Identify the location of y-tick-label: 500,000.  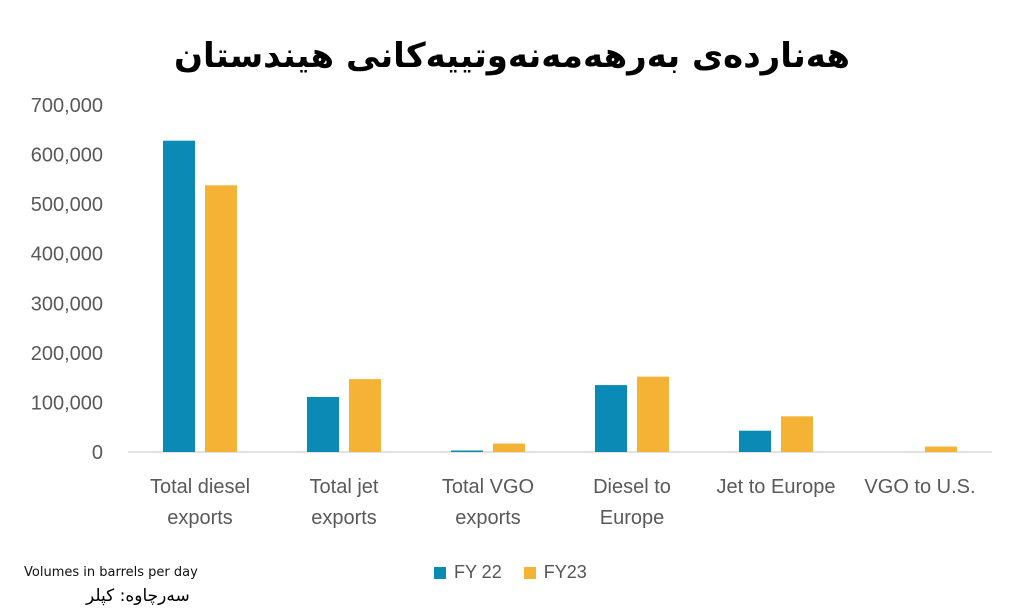
(67, 205).